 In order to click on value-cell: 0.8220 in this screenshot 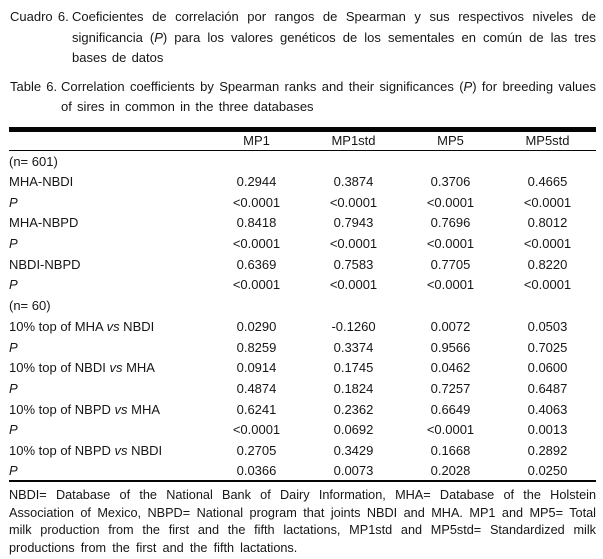, I will do `click(547, 264)`.